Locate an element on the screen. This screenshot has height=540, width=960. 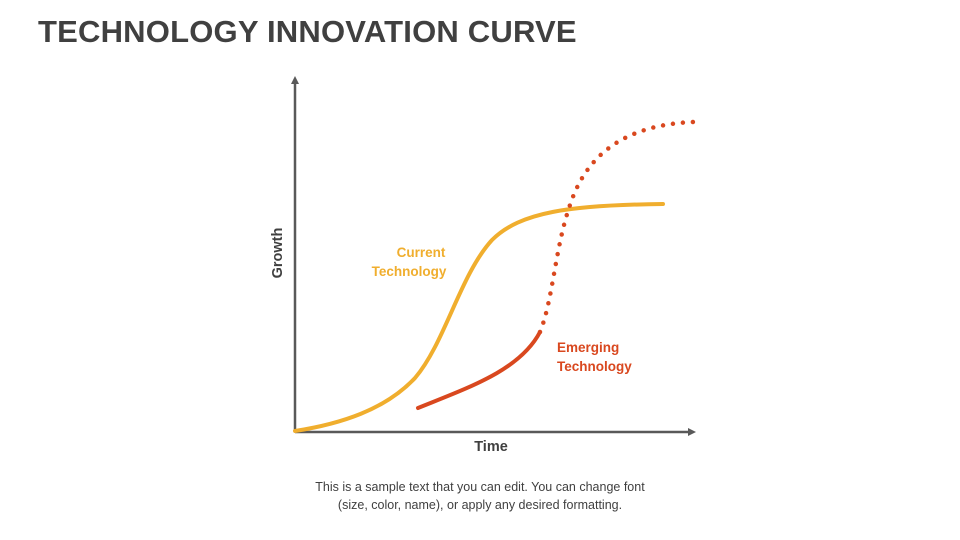
x-axis-label: Time is located at coordinates (491, 447).